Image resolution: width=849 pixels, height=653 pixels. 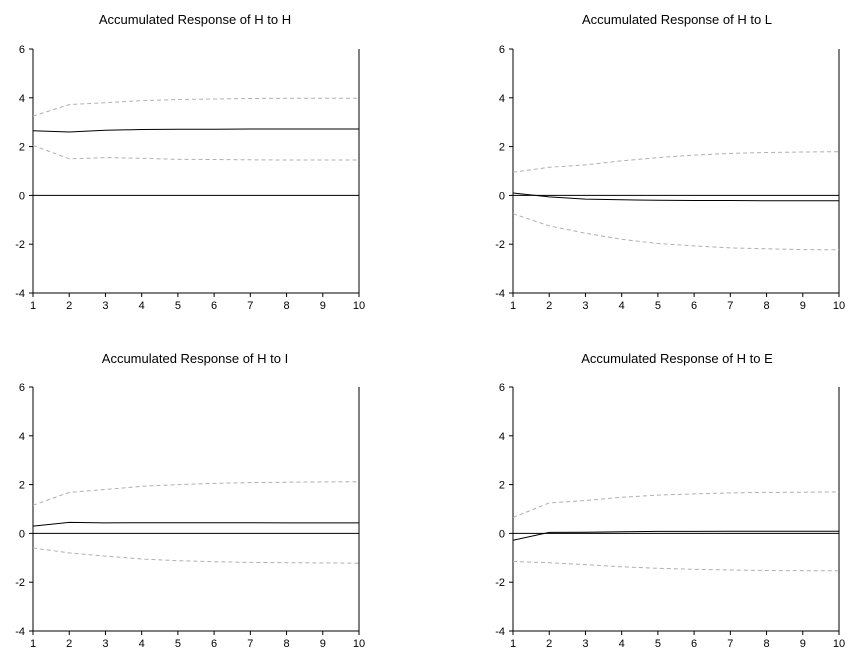 What do you see at coordinates (195, 19) in the screenshot?
I see `panel-title: Accumulated Response of H to H` at bounding box center [195, 19].